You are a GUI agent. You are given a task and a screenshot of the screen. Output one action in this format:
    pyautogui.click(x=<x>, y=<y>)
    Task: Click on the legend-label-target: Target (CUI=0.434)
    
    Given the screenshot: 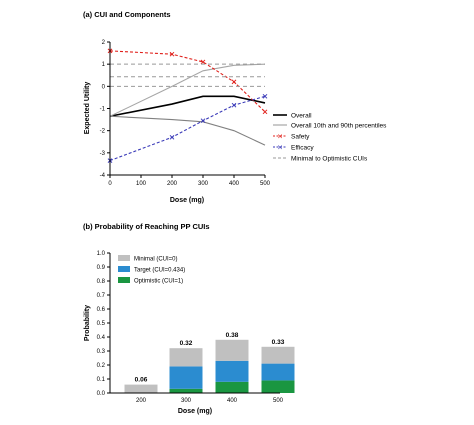 What is the action you would take?
    pyautogui.click(x=159, y=271)
    